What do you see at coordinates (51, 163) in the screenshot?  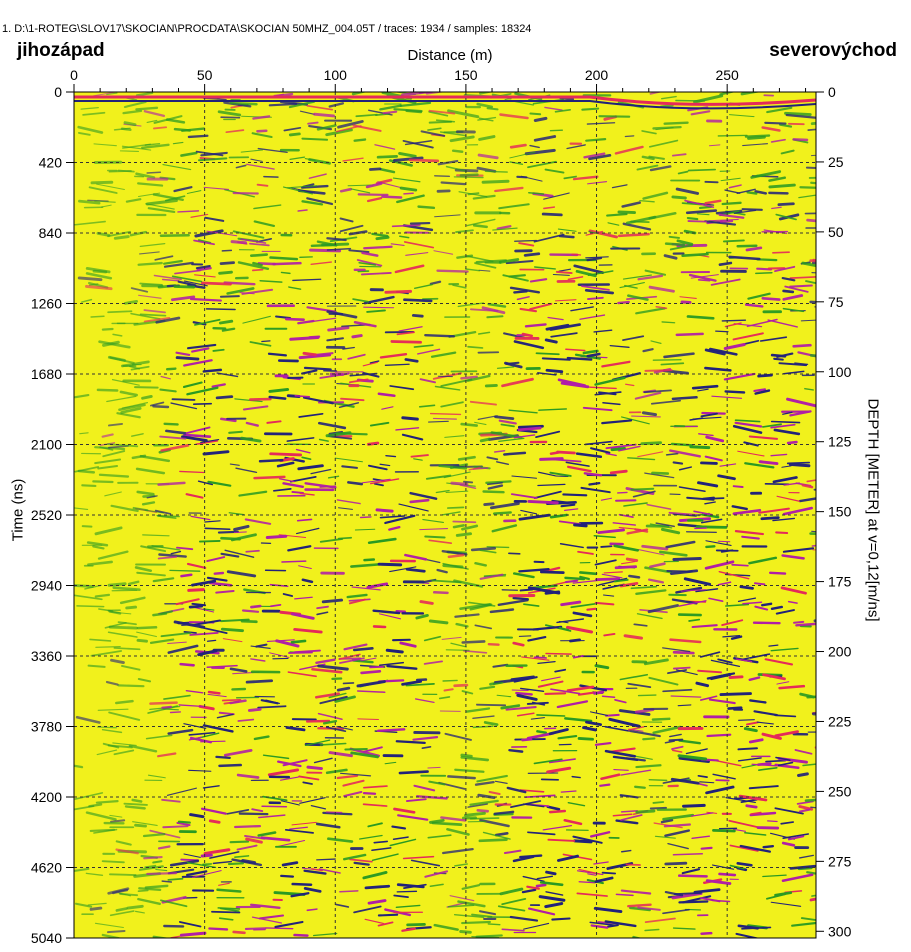 I see `y-tick-label: 420` at bounding box center [51, 163].